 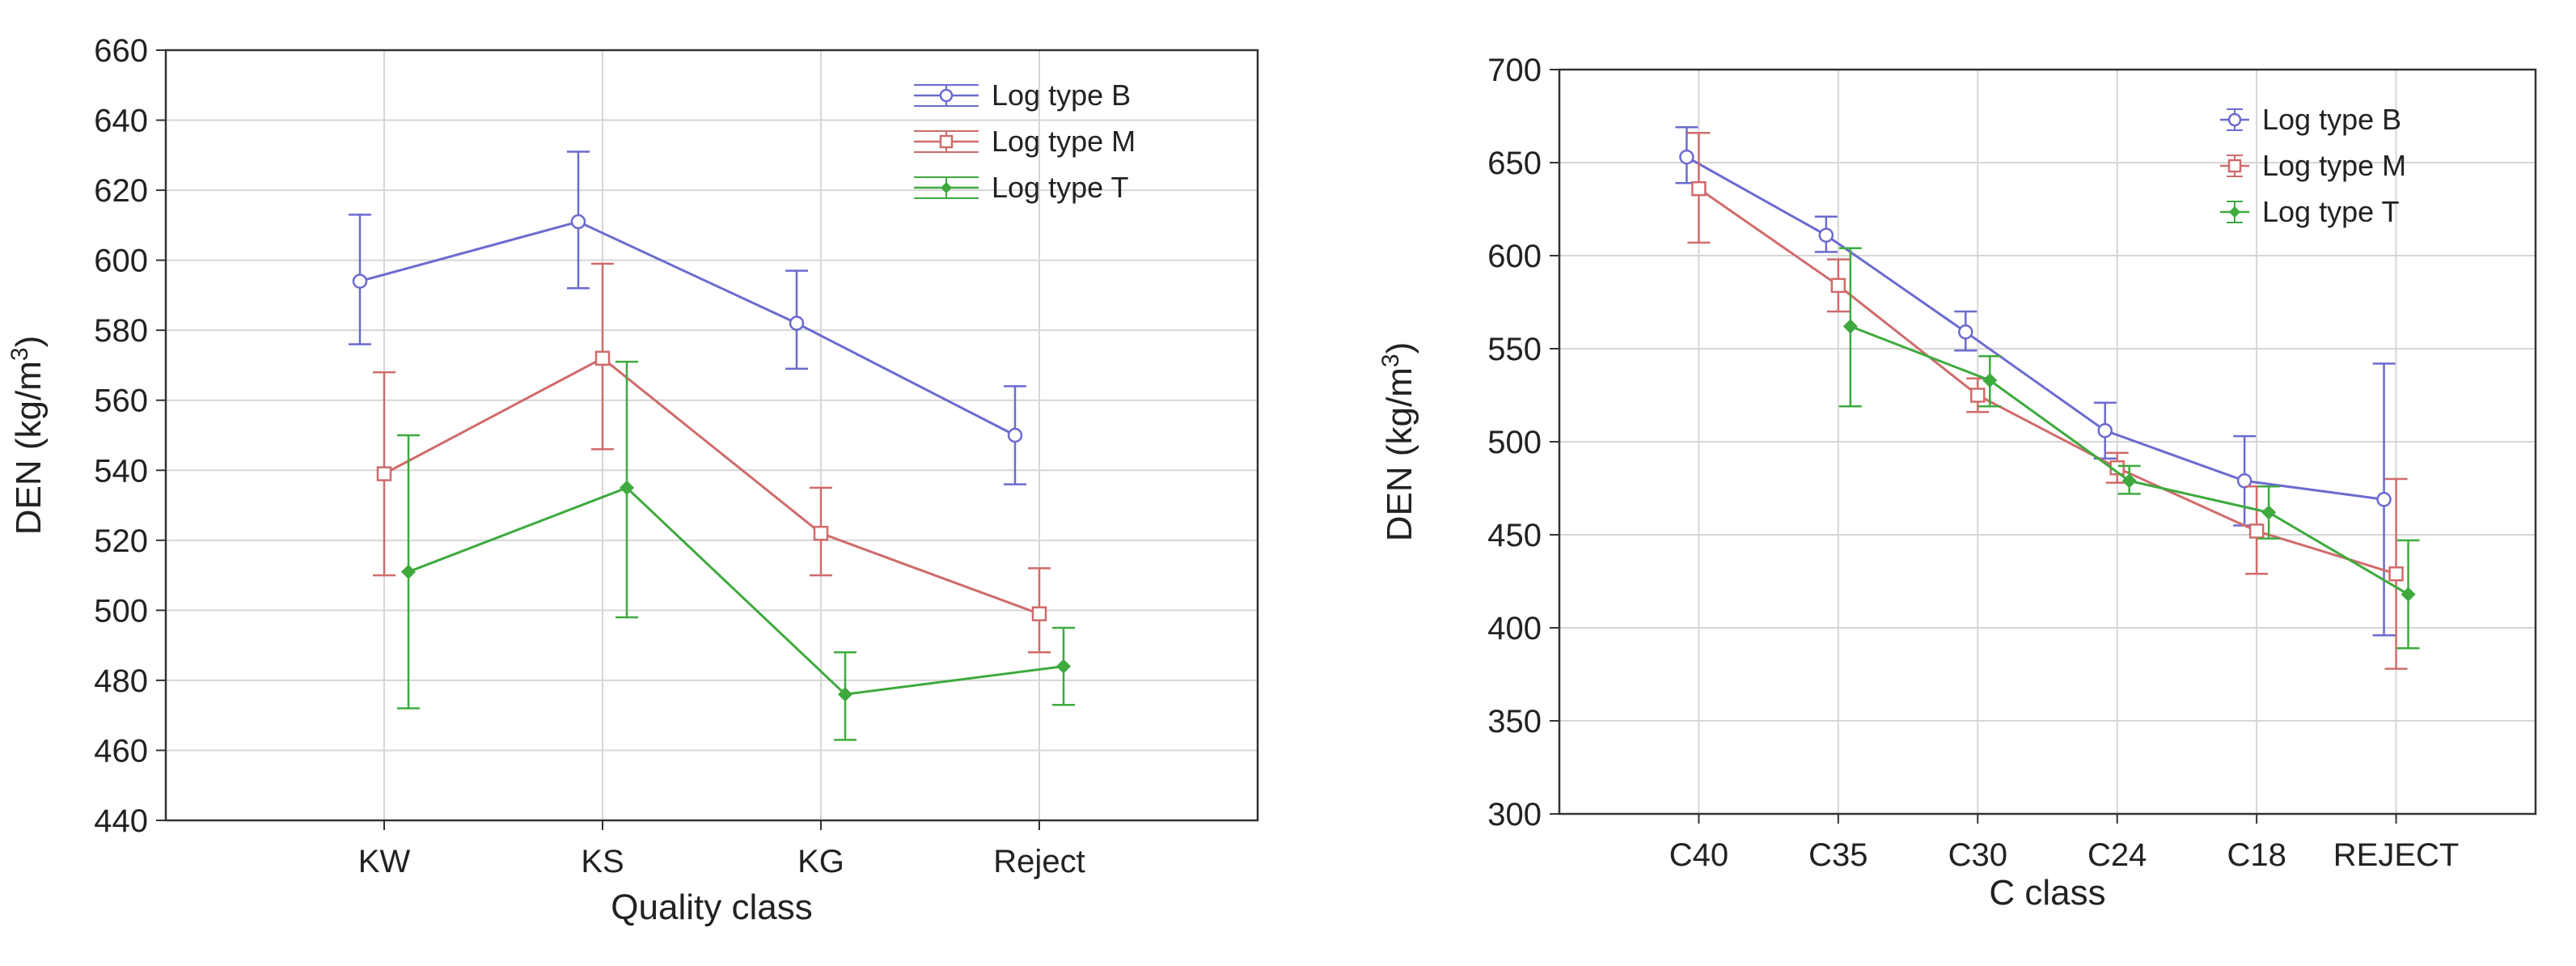 What do you see at coordinates (121, 401) in the screenshot?
I see `y-tick-label: 560` at bounding box center [121, 401].